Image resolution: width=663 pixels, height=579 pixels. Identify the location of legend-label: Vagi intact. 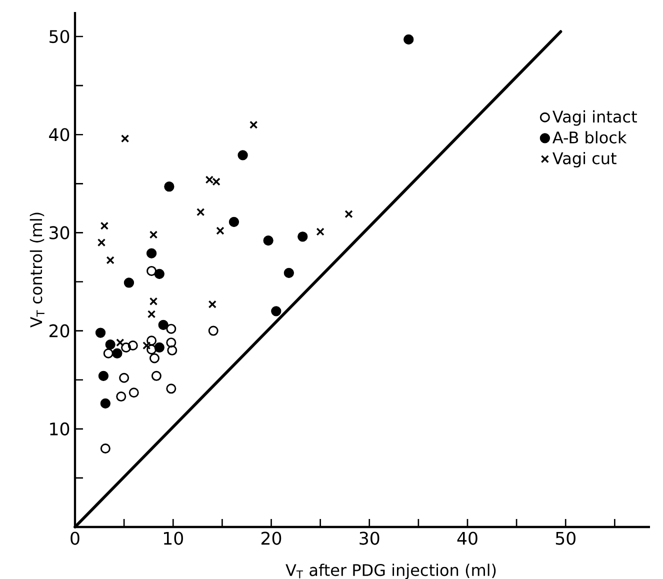
(594, 118).